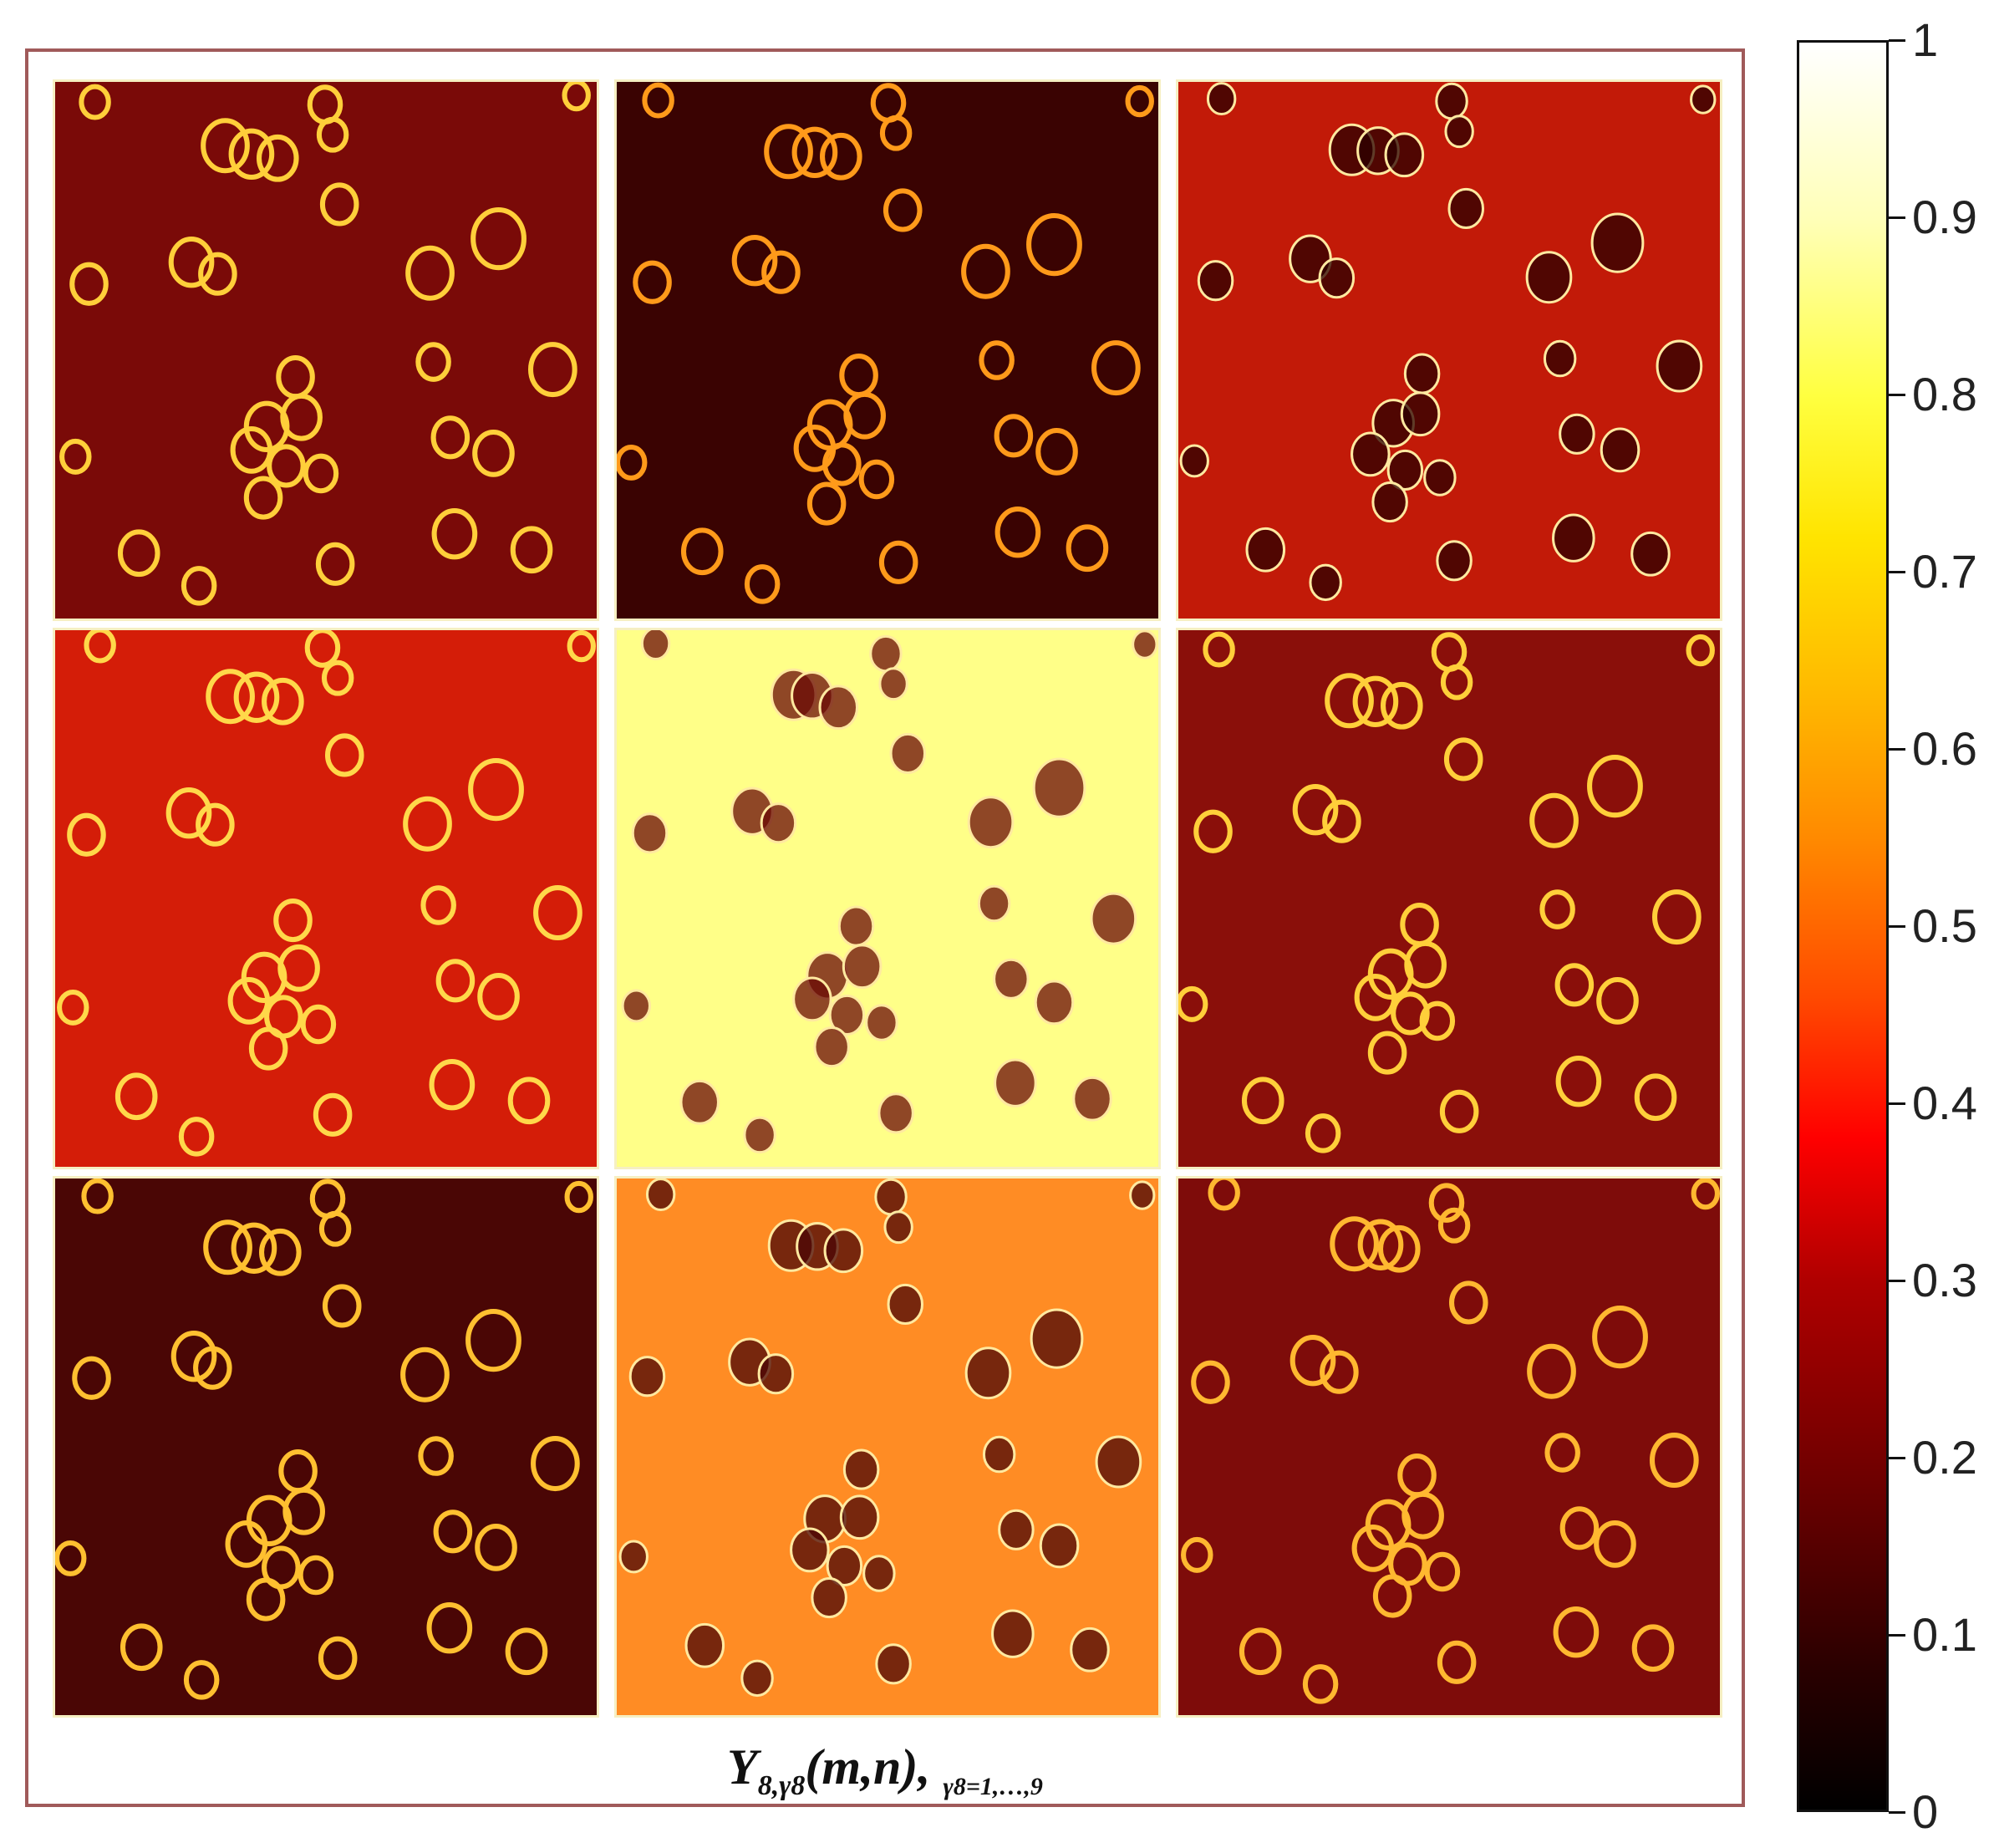 The height and width of the screenshot is (1848, 1994). I want to click on colorbar-tick-label: 0.1, so click(1944, 1634).